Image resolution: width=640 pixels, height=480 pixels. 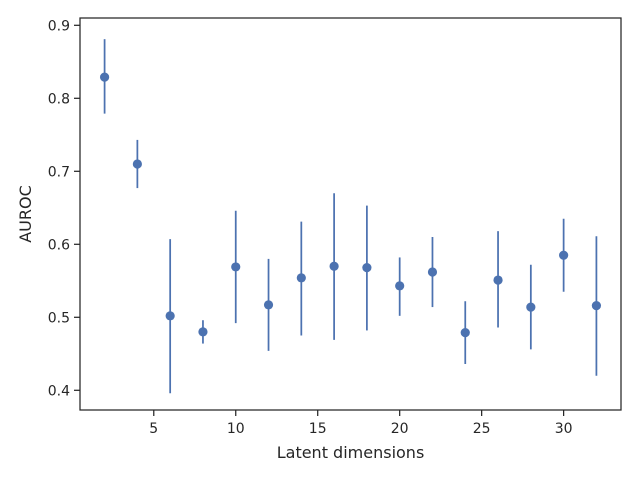 What do you see at coordinates (400, 429) in the screenshot?
I see `x-tick-label: 20` at bounding box center [400, 429].